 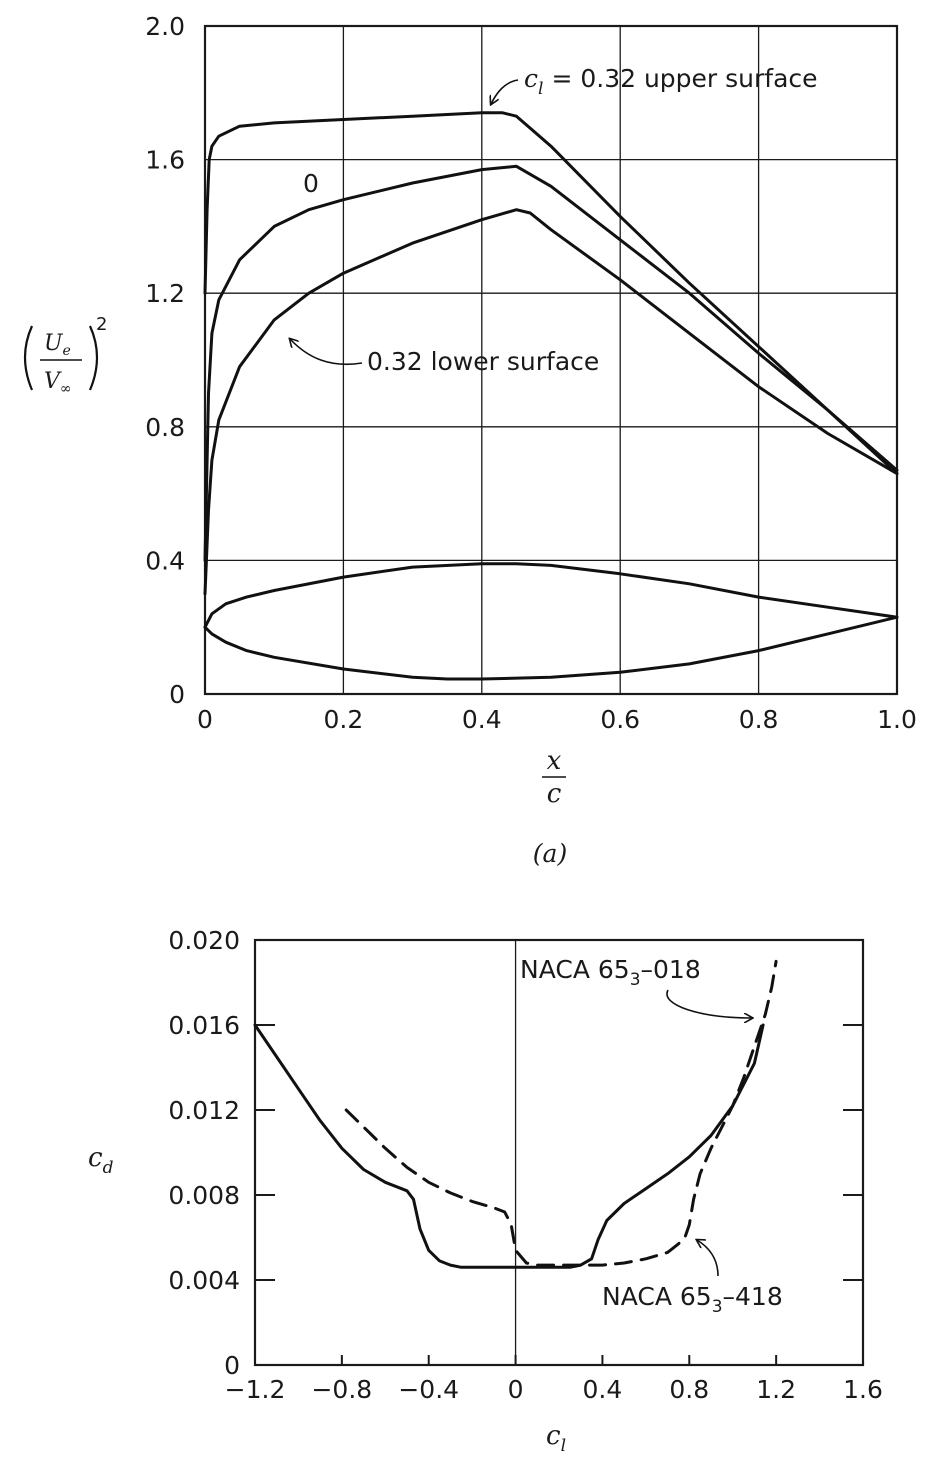 I want to click on y-label-numerator: Ue, so click(x=57, y=345).